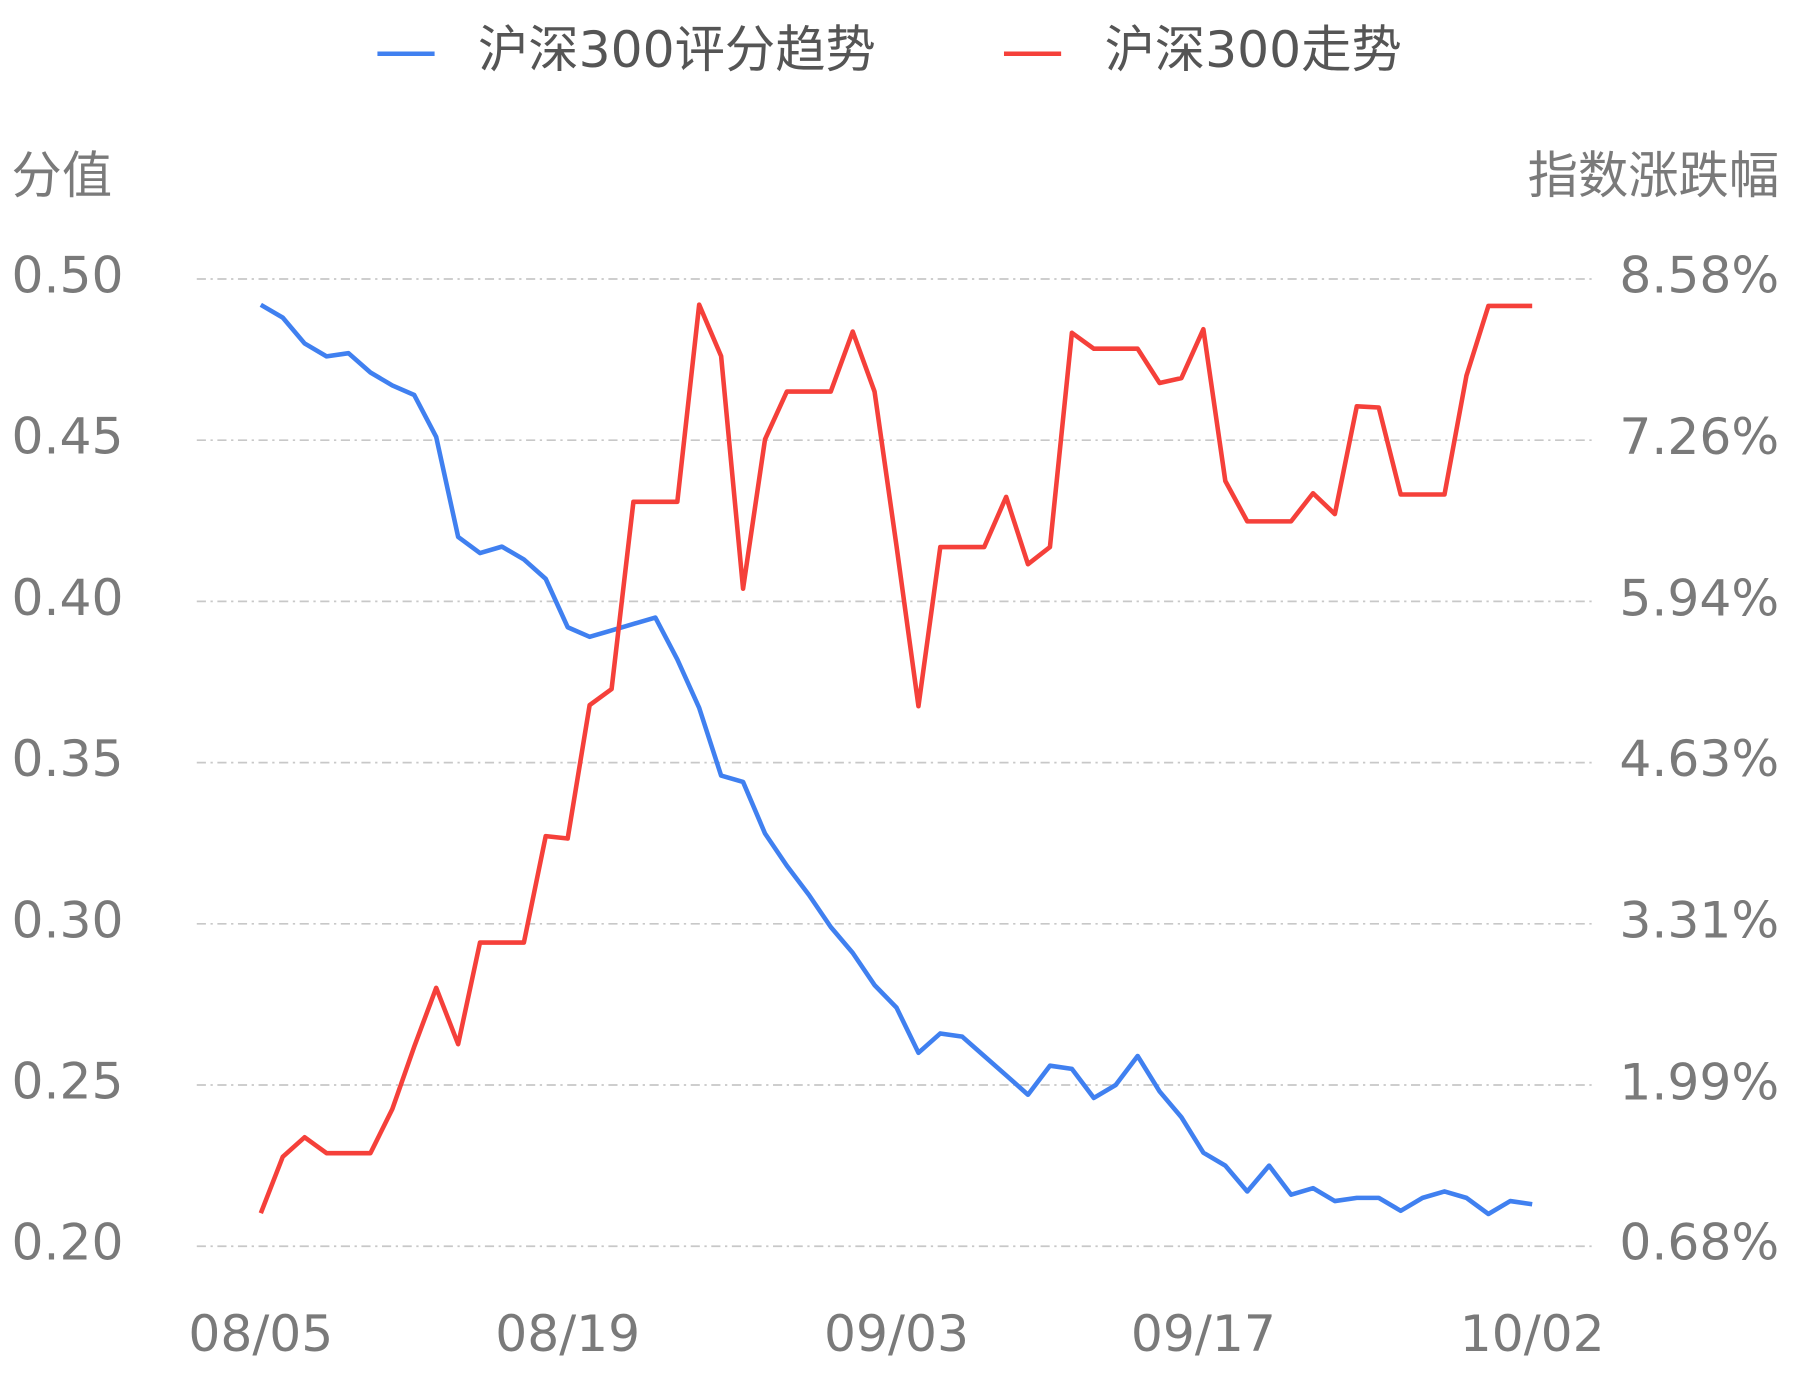 This screenshot has height=1380, width=1793. What do you see at coordinates (1699, 758) in the screenshot?
I see `y2-tick-label: 4.63%` at bounding box center [1699, 758].